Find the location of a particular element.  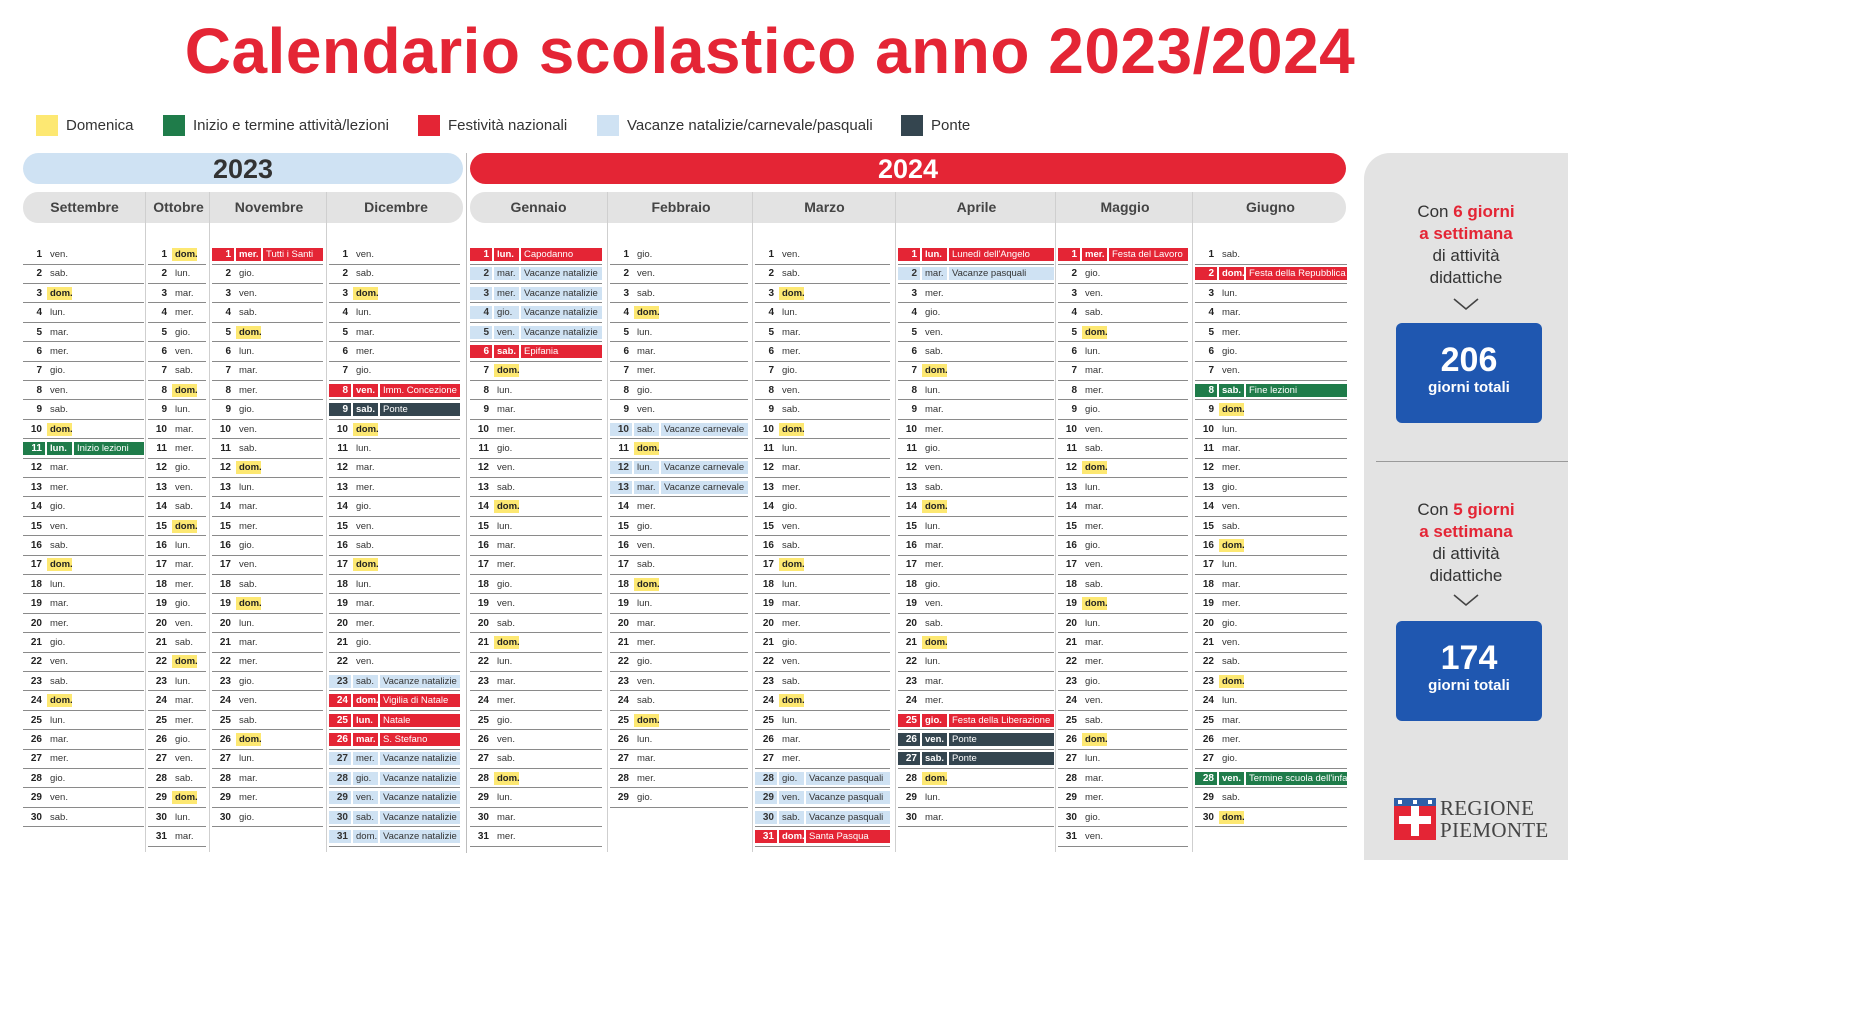

day-row: 13 mer. is located at coordinates (83, 488).